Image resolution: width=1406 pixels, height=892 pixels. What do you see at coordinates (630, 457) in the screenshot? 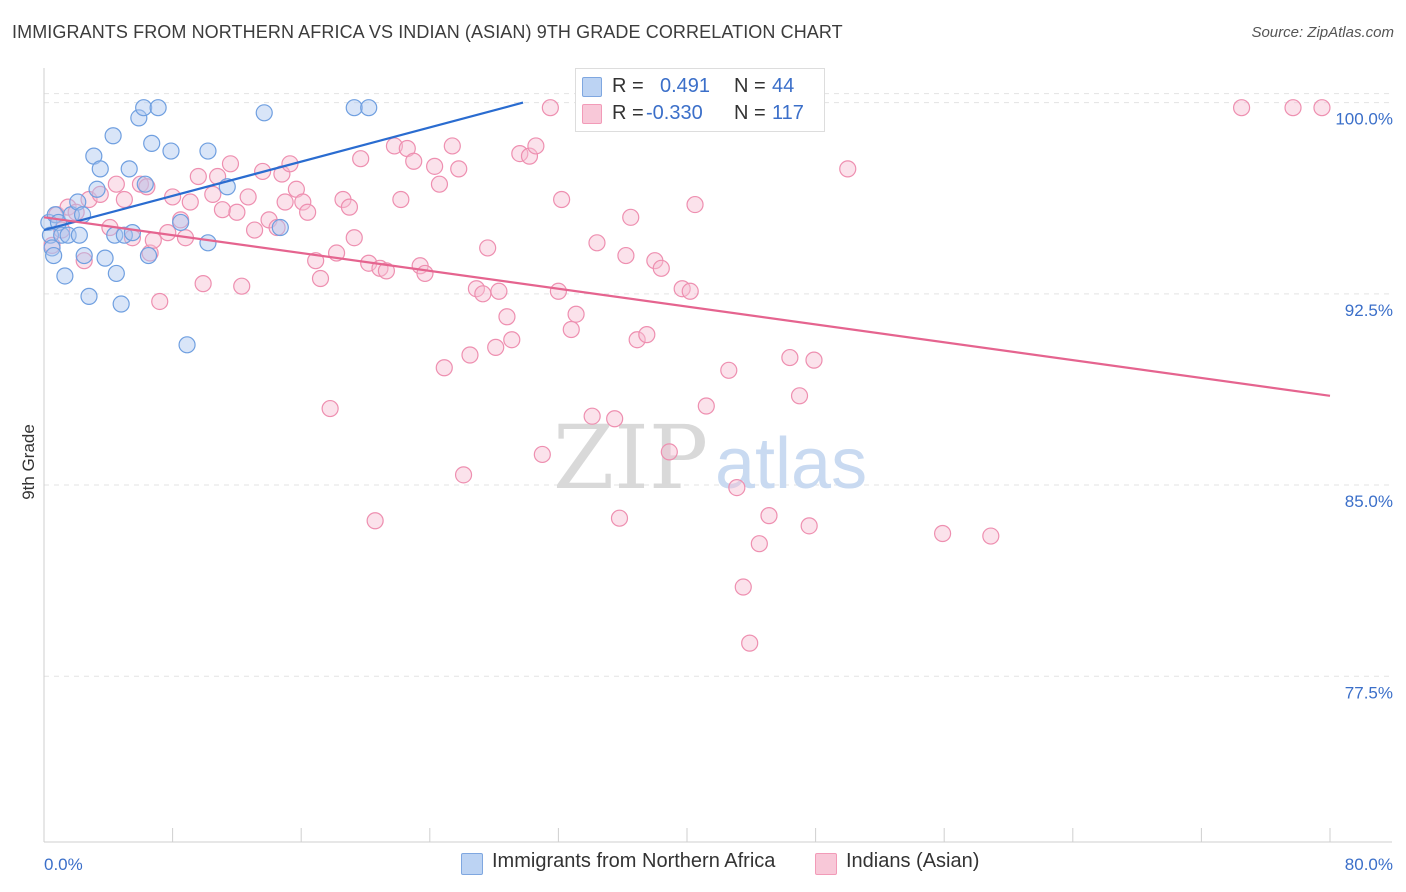
I see `watermark-zip: ZIP` at bounding box center [630, 457].